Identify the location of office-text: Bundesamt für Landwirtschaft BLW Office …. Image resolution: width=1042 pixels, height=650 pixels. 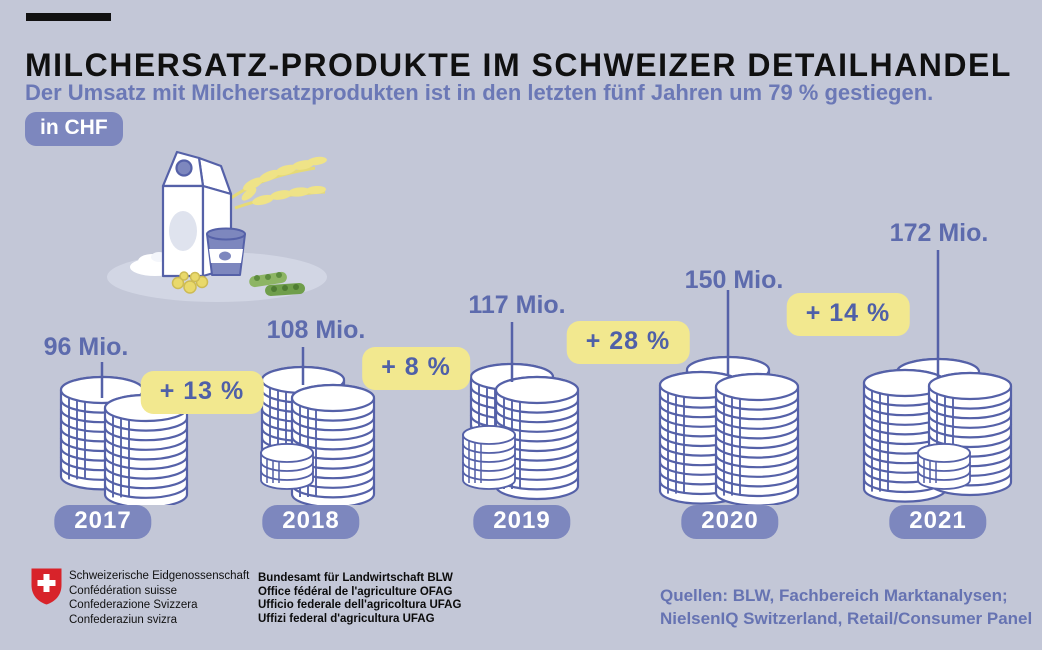
(359, 599).